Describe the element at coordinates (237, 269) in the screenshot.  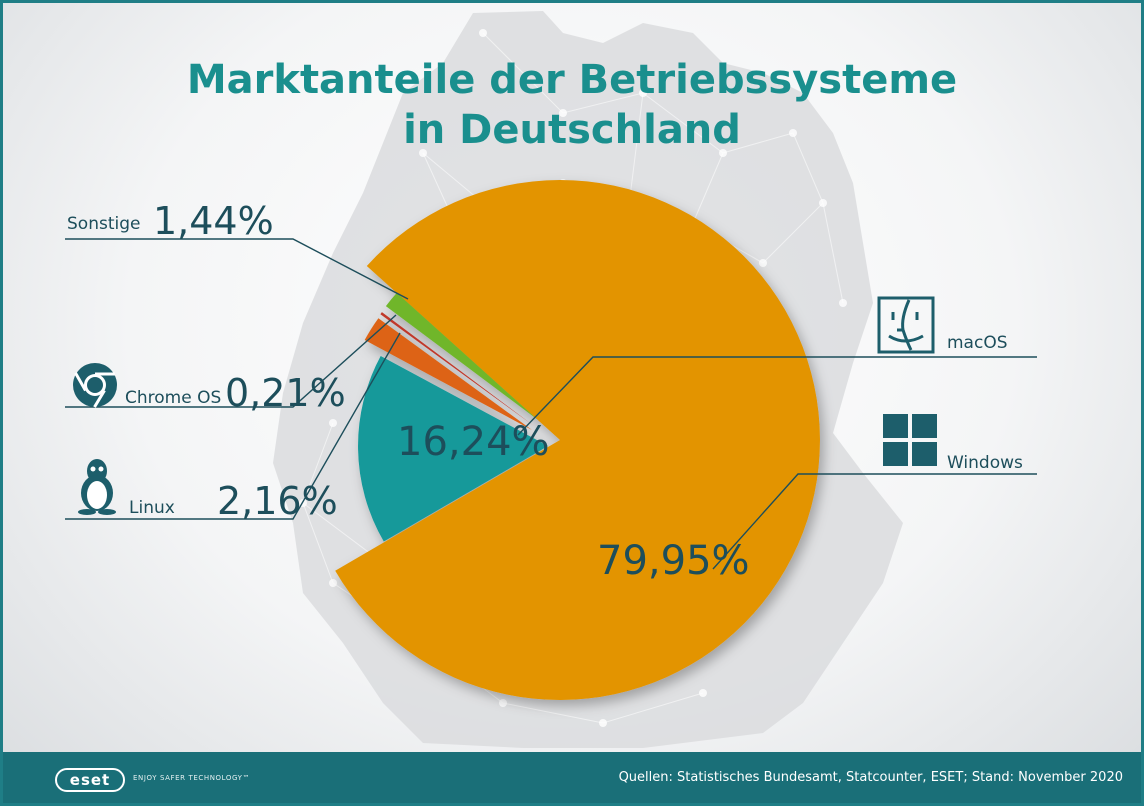
I see `leader-line-sonstige` at that location.